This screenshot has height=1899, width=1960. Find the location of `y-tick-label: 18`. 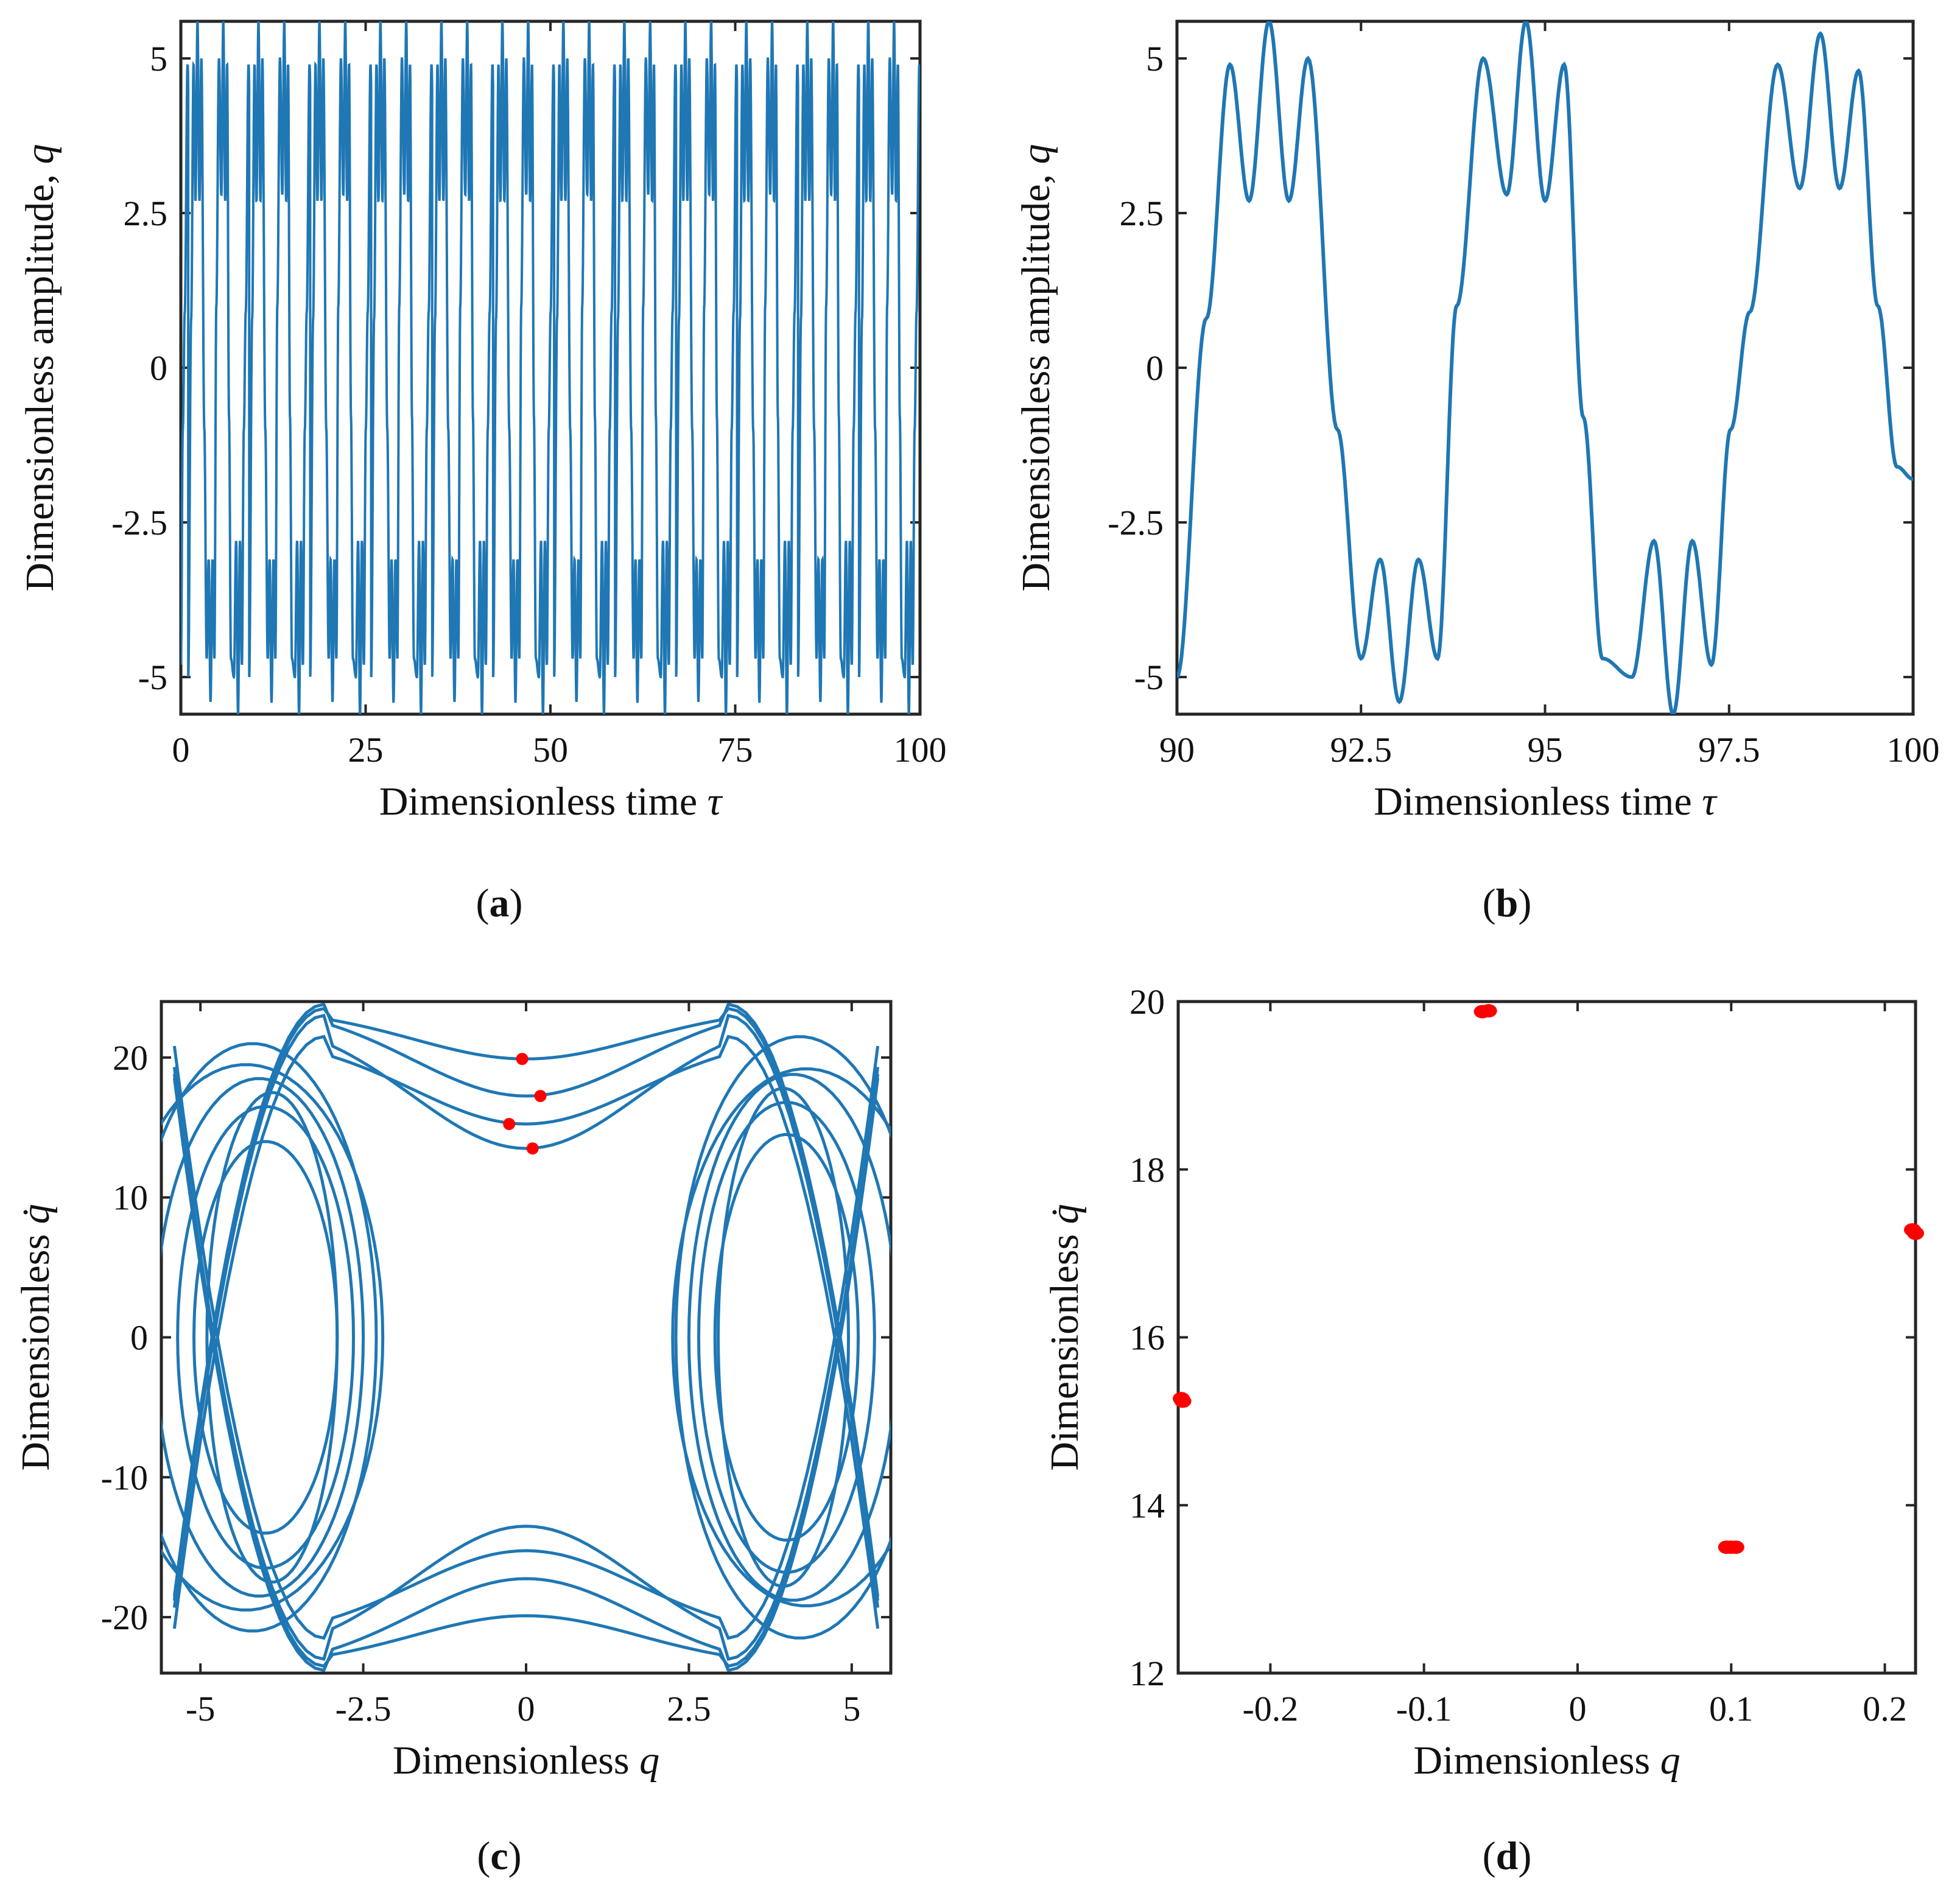

y-tick-label: 18 is located at coordinates (1147, 1170).